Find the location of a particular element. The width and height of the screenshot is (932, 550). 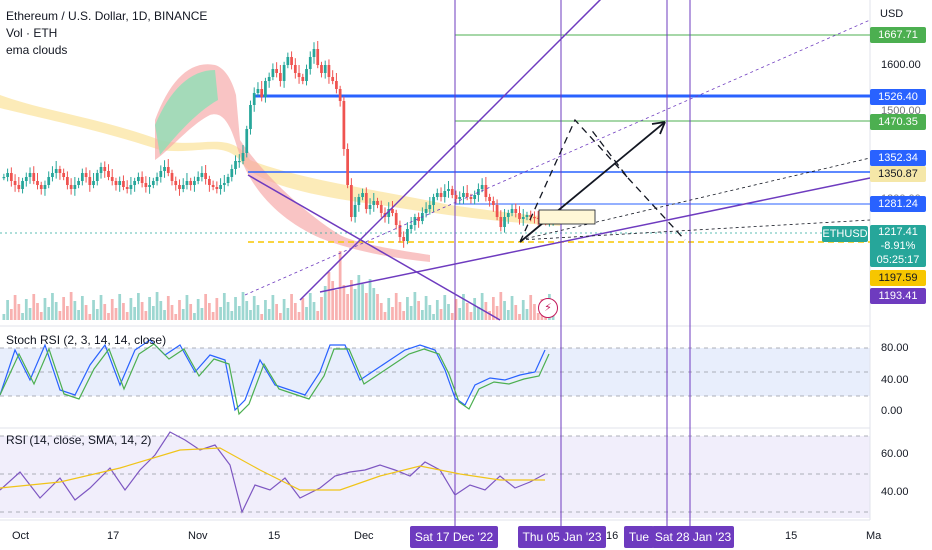

rsi-title: RSI (14, close, SMA, 14, 2) is located at coordinates (79, 440).